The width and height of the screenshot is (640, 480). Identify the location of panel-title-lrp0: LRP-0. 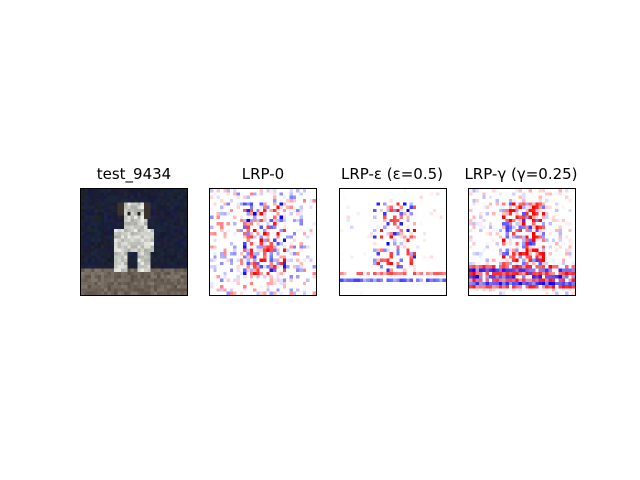
(263, 174).